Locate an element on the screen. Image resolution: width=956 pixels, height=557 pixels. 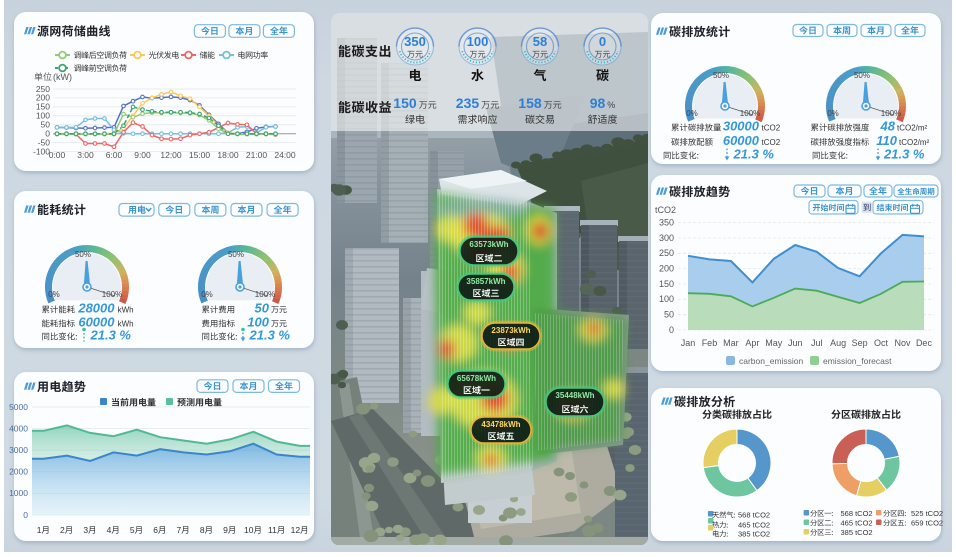
svg-text: 8 is located at coordinates (202, 530).